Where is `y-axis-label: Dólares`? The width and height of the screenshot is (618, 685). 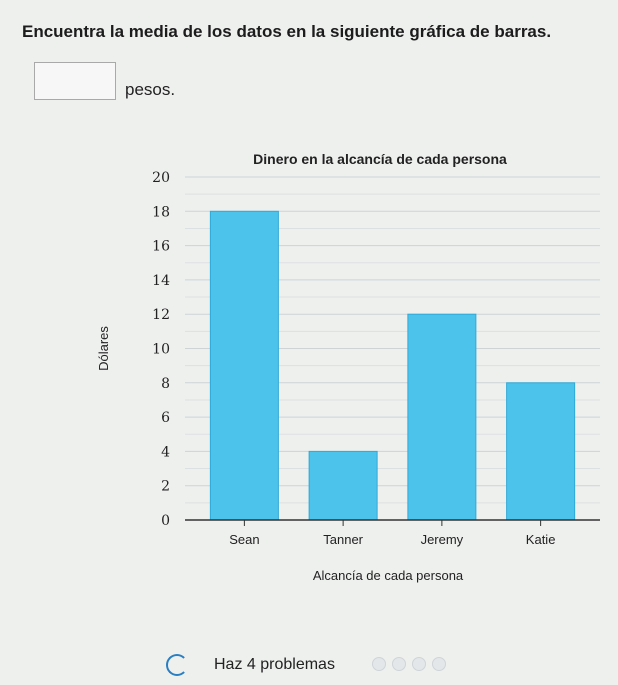 y-axis-label: Dólares is located at coordinates (103, 348).